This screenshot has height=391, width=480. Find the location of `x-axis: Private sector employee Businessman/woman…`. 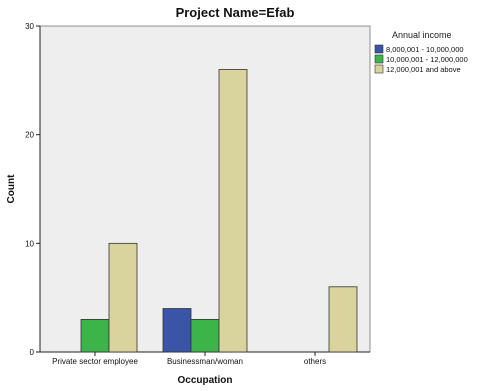

x-axis: Private sector employee Businessman/woman… is located at coordinates (189, 359).